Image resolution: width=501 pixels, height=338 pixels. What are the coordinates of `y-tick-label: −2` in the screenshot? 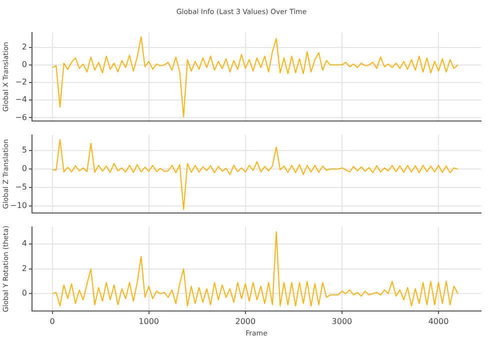 It's located at (21, 82).